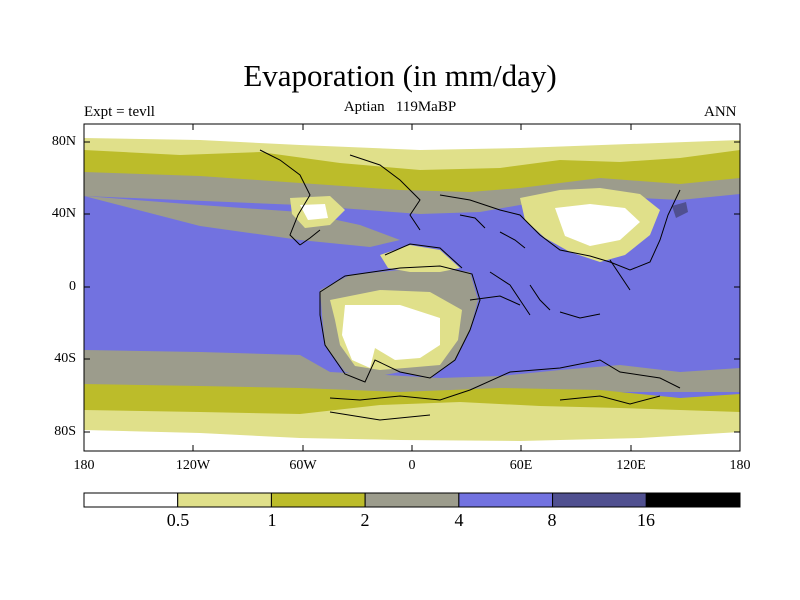 The height and width of the screenshot is (600, 800). What do you see at coordinates (193, 465) in the screenshot?
I see `lon-tick-label: 120W` at bounding box center [193, 465].